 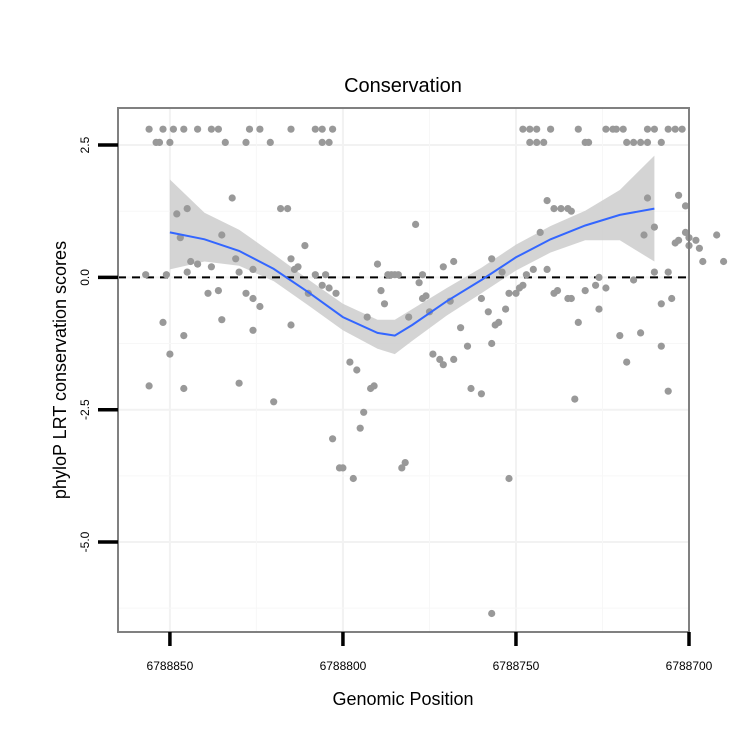 What do you see at coordinates (343, 666) in the screenshot?
I see `x-tick-label: 6788800` at bounding box center [343, 666].